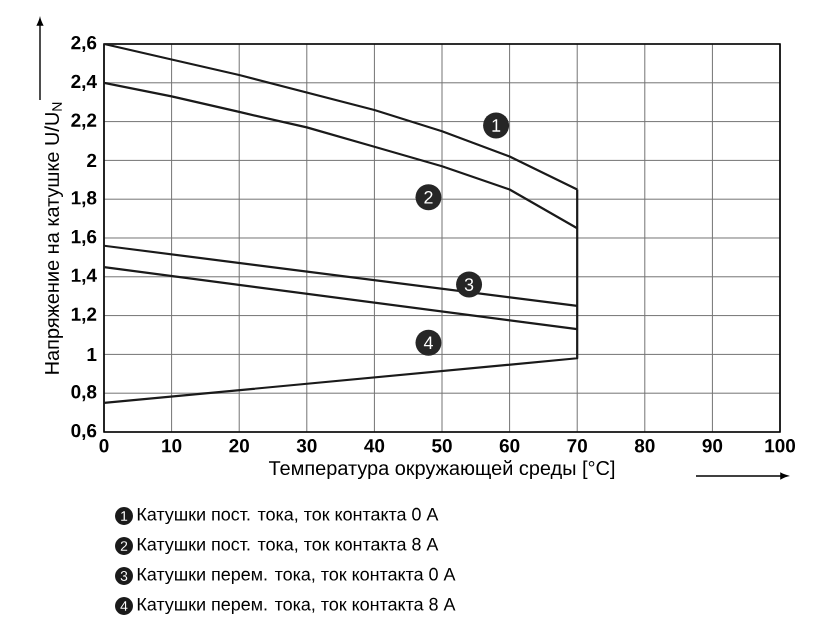  Describe the element at coordinates (84, 199) in the screenshot. I see `y-tick-label: 1,8` at that location.